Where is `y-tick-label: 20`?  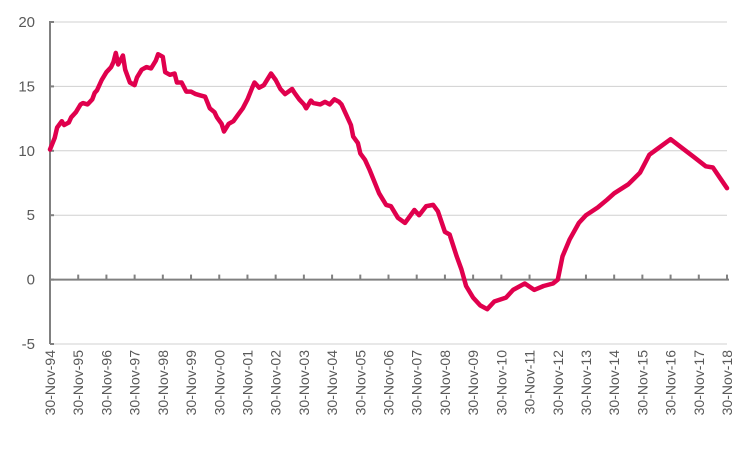 y-tick-label: 20 is located at coordinates (26, 22).